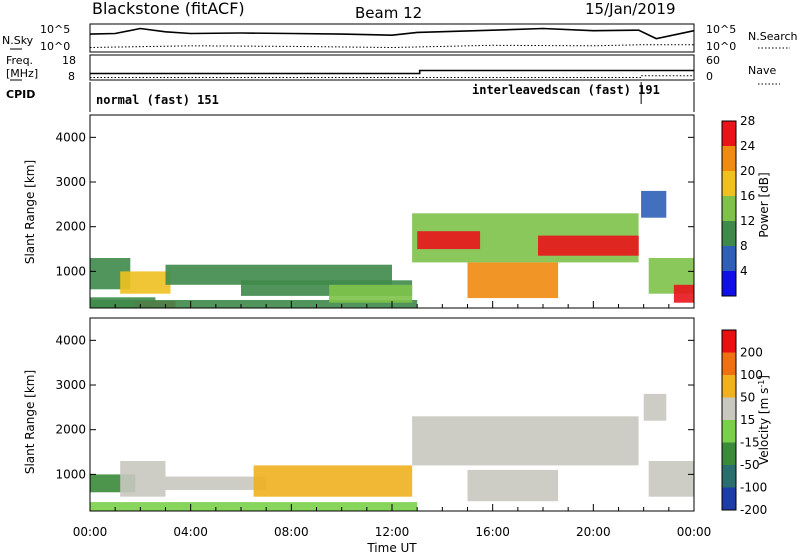 This screenshot has width=800, height=554. What do you see at coordinates (747, 221) in the screenshot?
I see `power-colorbar-tick-2: 12` at bounding box center [747, 221].